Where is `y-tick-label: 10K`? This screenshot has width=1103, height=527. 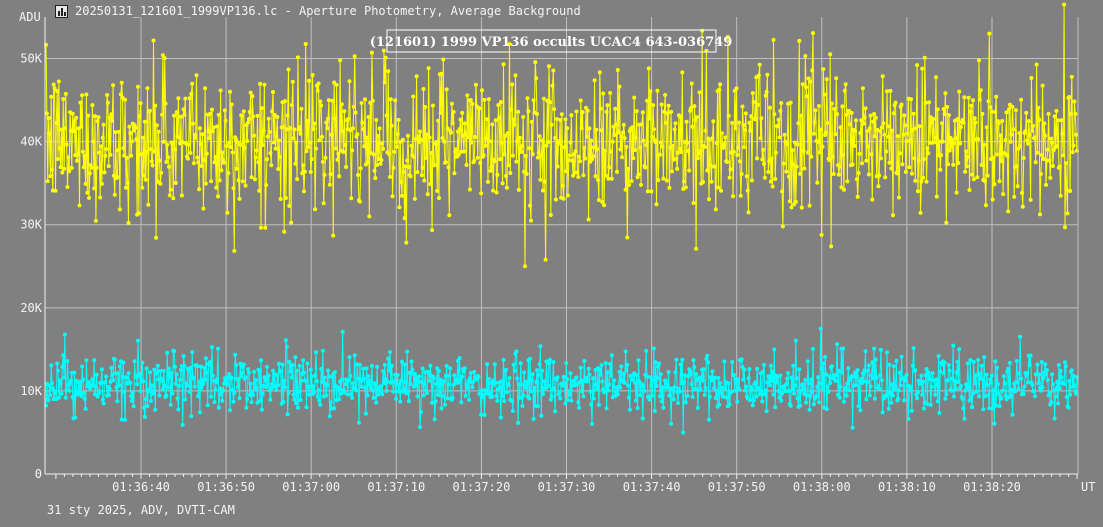 y-tick-label: 10K is located at coordinates (31, 391).